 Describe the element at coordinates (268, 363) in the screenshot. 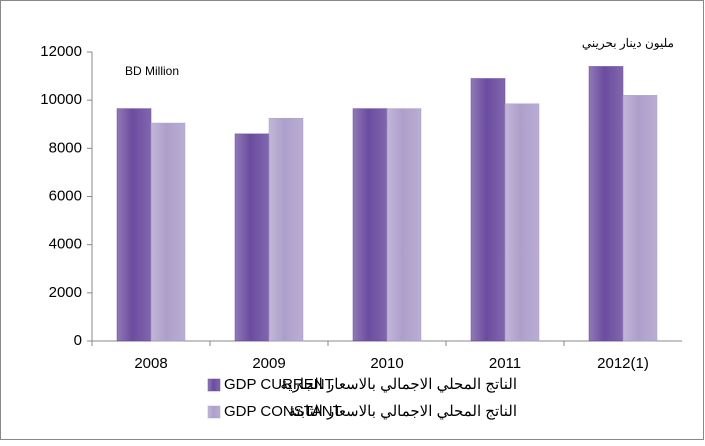

I see `x-tick-label: 2009` at that location.